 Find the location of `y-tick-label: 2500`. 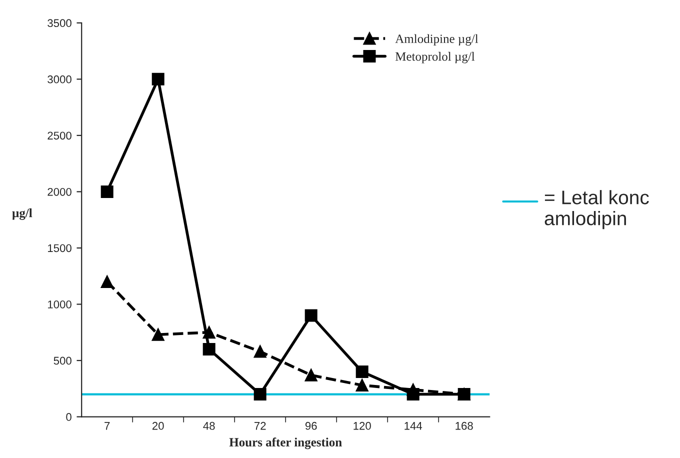

y-tick-label: 2500 is located at coordinates (60, 136).